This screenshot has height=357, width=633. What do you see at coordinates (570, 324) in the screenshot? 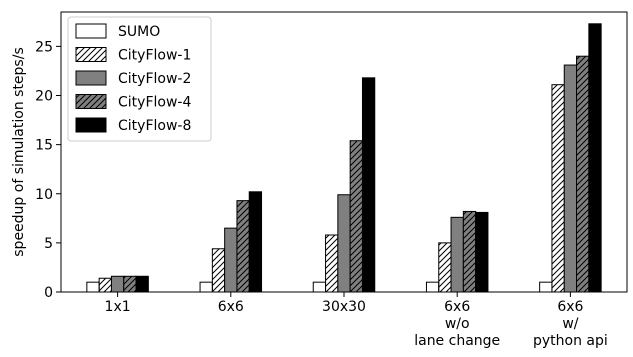
I see `x-tick-label: w/` at bounding box center [570, 324].